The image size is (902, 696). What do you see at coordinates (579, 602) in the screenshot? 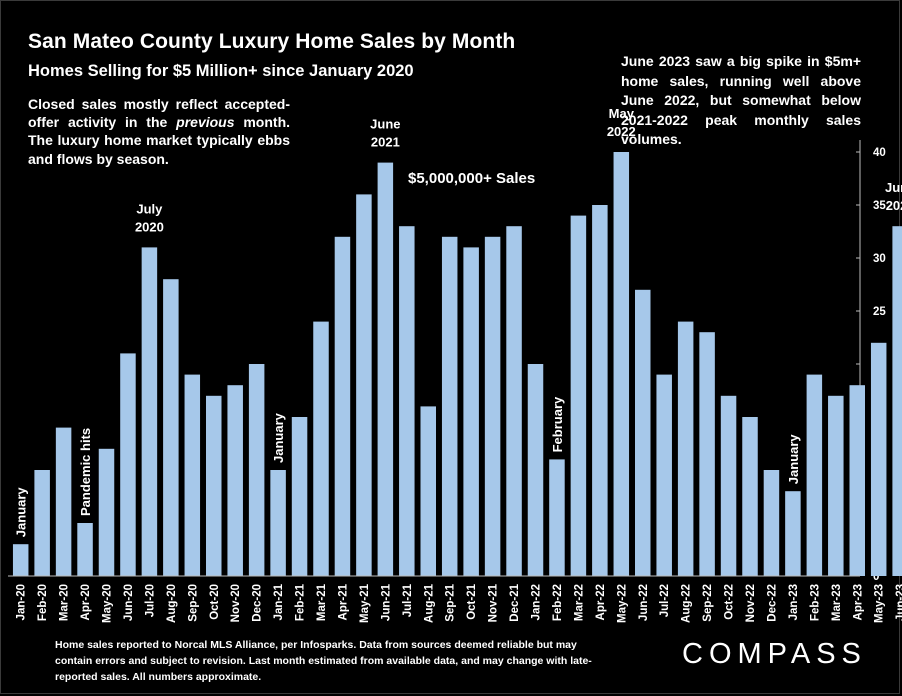
I see `x-tick-label: Mar-22` at bounding box center [579, 602].